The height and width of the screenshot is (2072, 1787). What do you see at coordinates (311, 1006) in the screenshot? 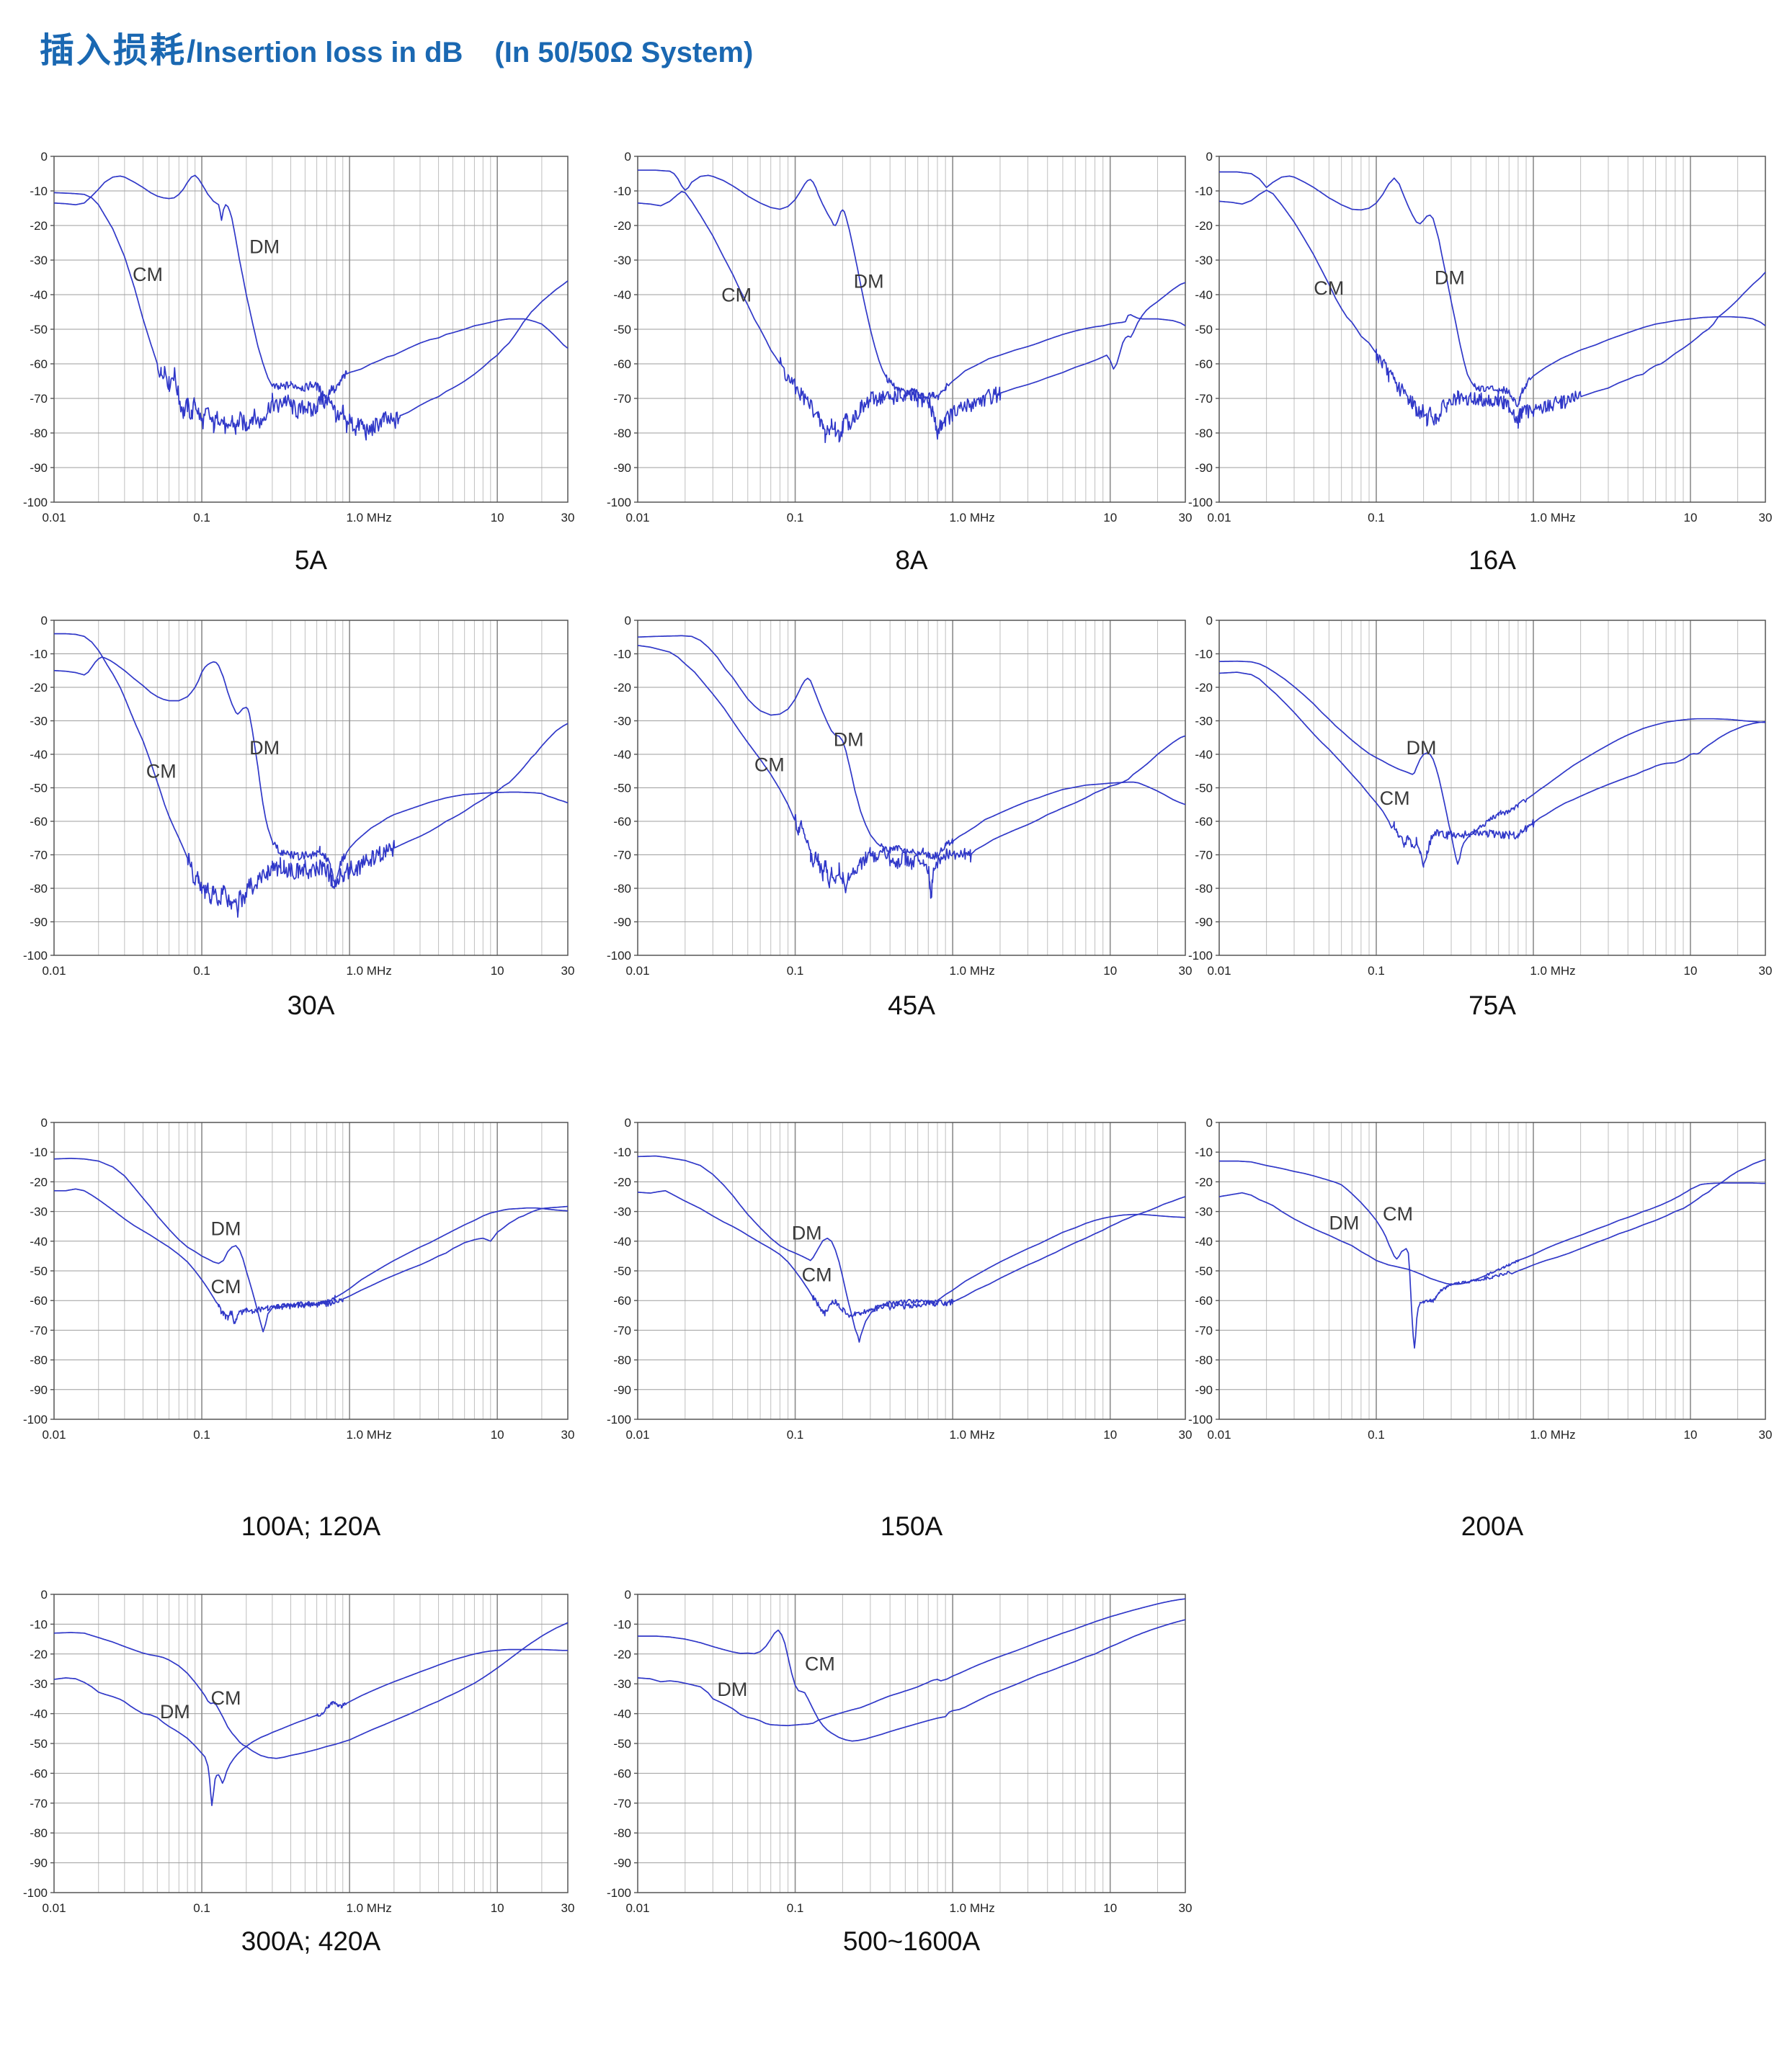
I see `chart-title: 30A` at bounding box center [311, 1006].